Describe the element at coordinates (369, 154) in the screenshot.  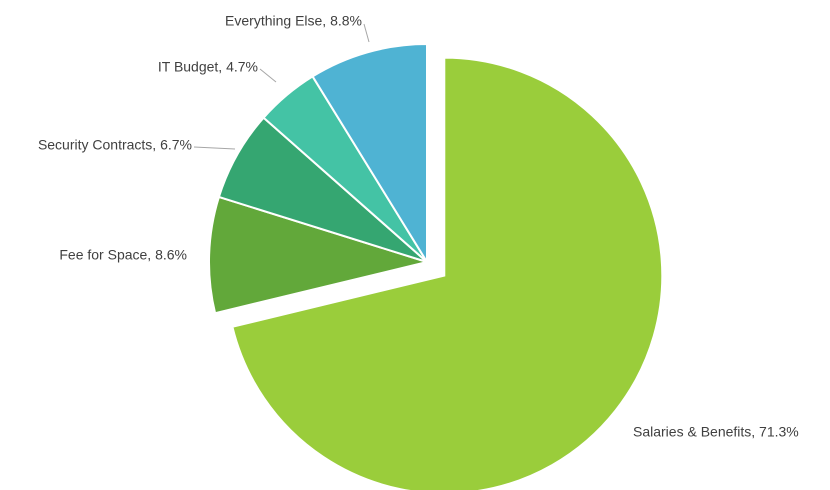
I see `slice-everything-else` at that location.